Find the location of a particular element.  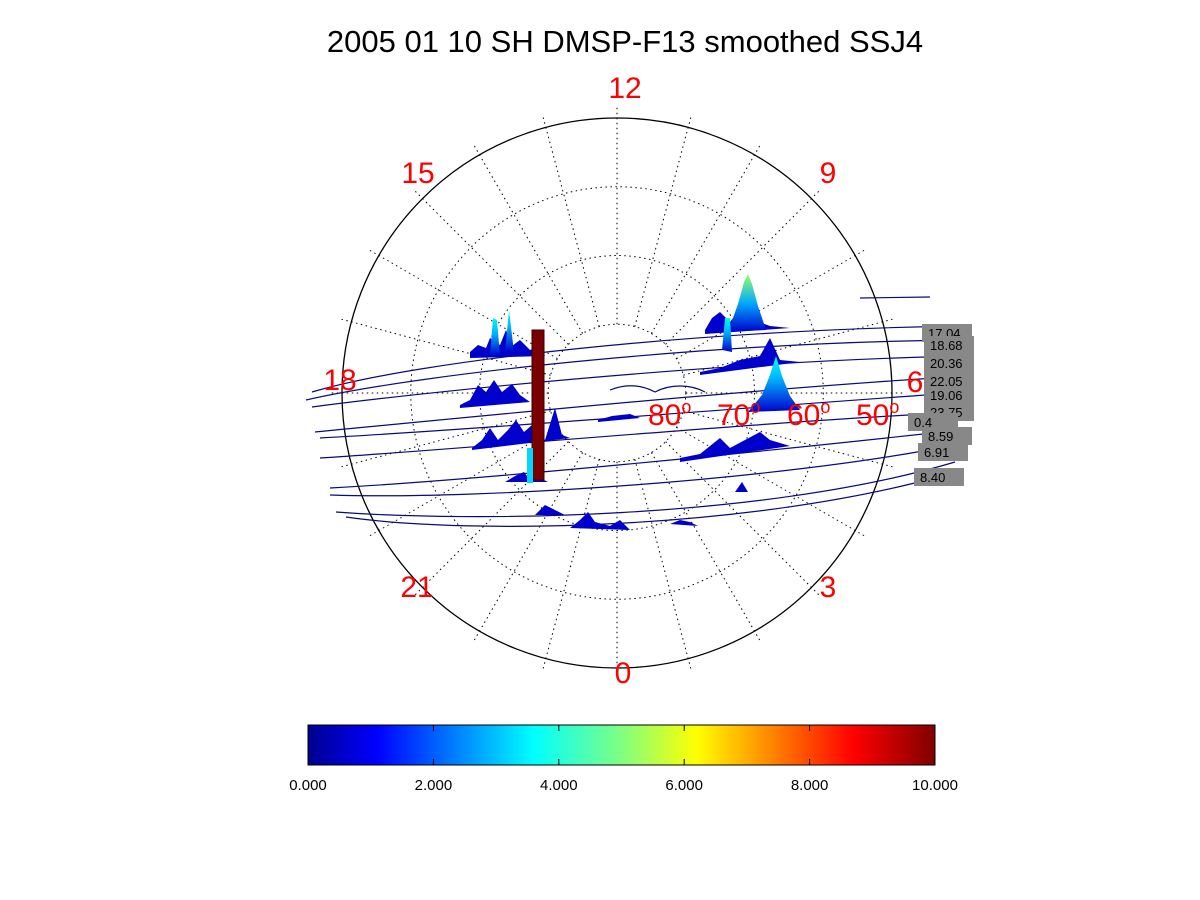

colorbar-tick-label: 10.000 is located at coordinates (935, 785).